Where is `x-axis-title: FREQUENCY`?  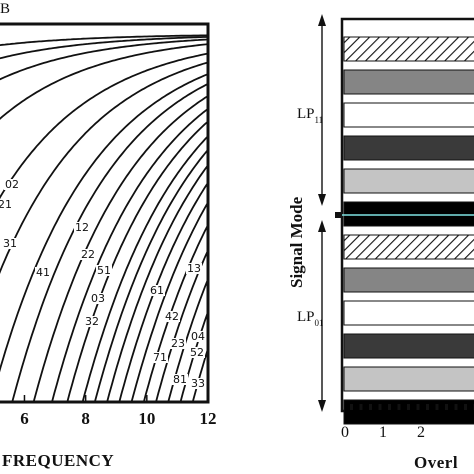 x-axis-title: FREQUENCY is located at coordinates (58, 460).